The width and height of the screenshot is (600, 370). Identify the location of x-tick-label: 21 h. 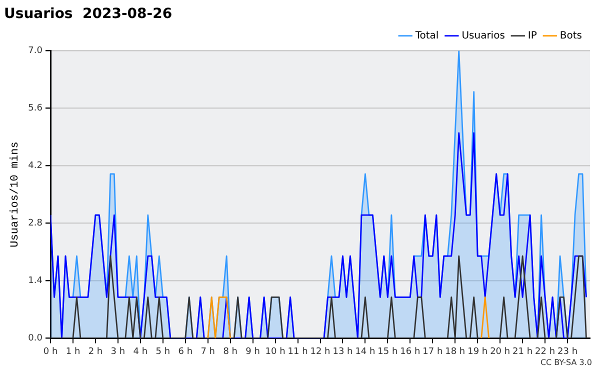
(522, 351).